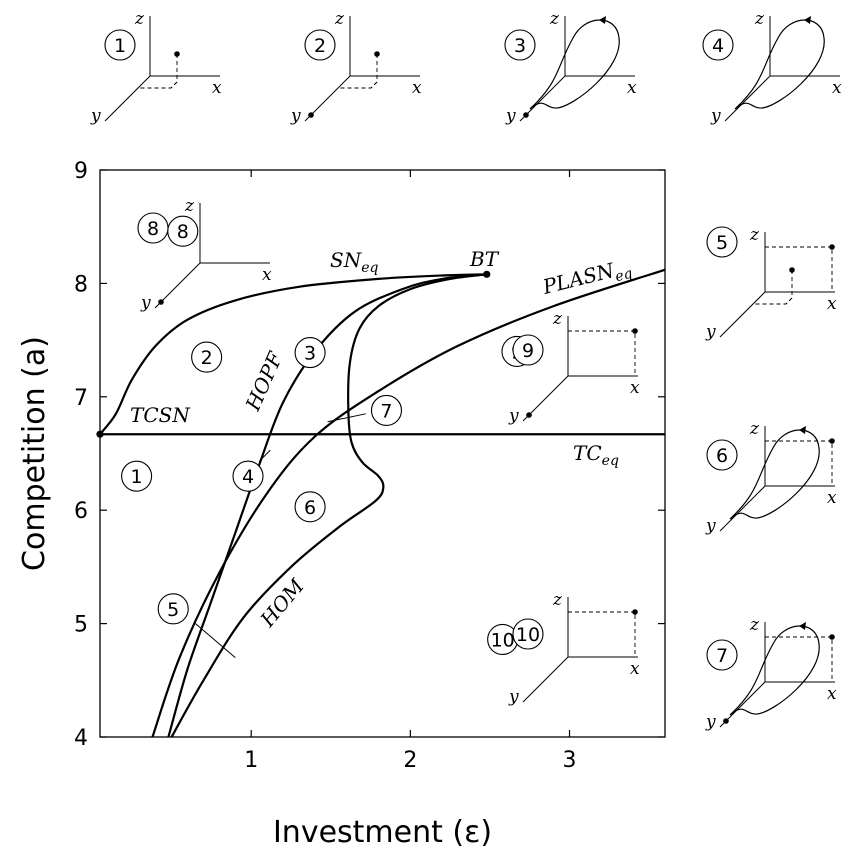 The image size is (843, 854). Describe the element at coordinates (81, 398) in the screenshot. I see `y-tick-label: 7` at that location.